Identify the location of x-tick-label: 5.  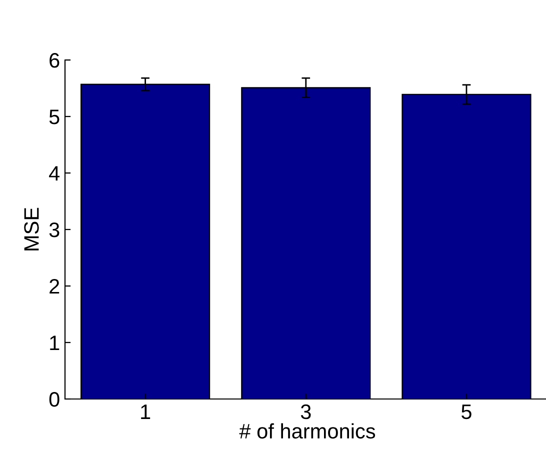
(467, 412).